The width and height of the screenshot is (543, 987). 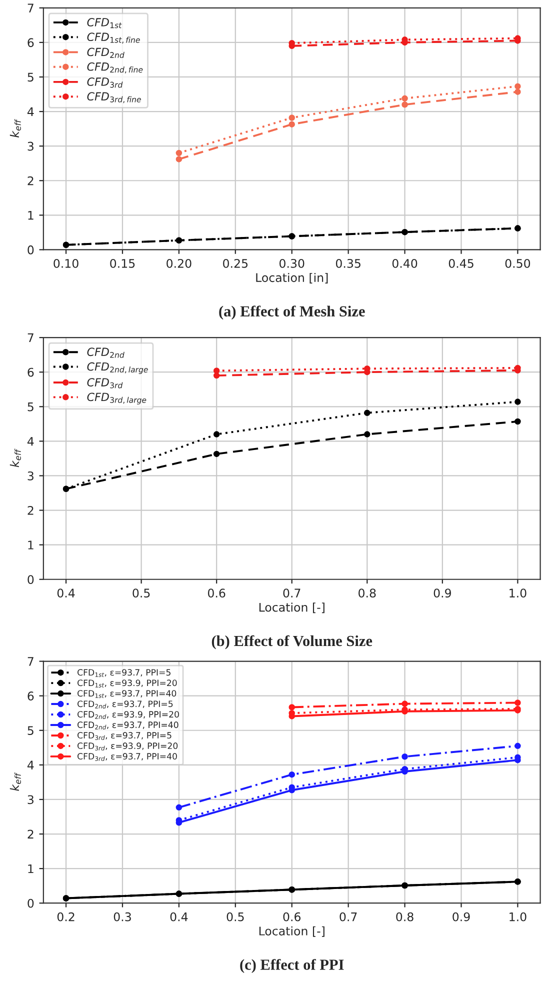 What do you see at coordinates (128, 715) in the screenshot?
I see `legend-label: CFD$_{2nd}$, ε=93.9, PPI=20` at bounding box center [128, 715].